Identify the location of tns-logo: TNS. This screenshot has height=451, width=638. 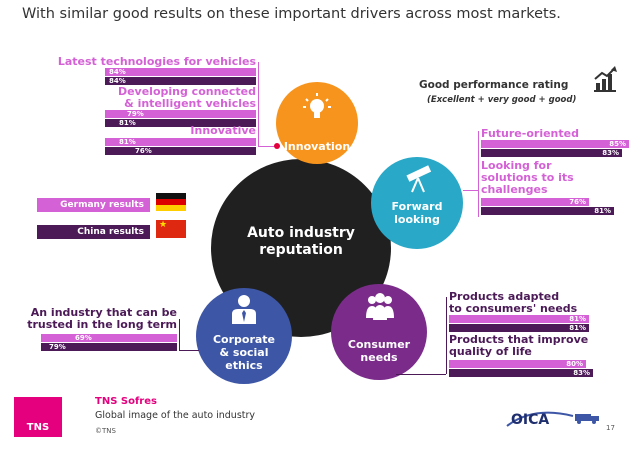
(38, 417).